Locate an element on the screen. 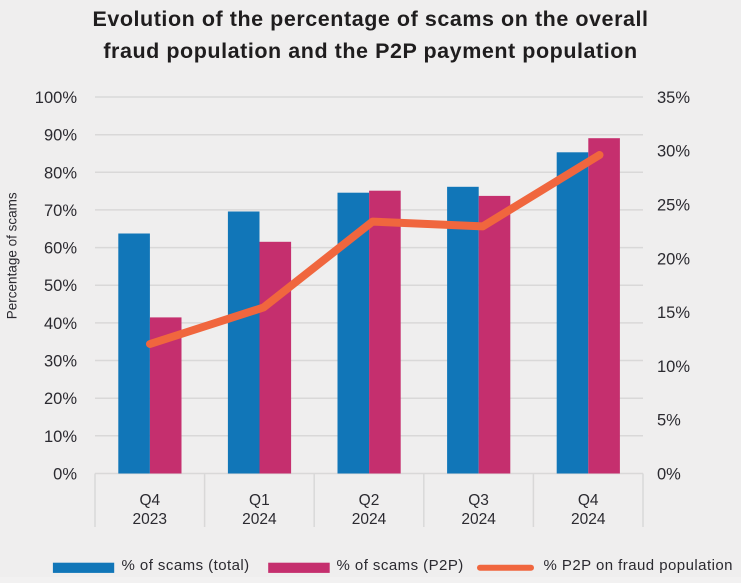 The height and width of the screenshot is (583, 741). svg-text: 2023 is located at coordinates (150, 519).